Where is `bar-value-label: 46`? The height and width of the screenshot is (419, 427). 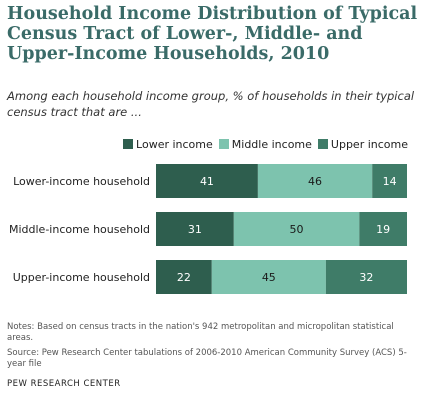
bar-value-label: 46 is located at coordinates (315, 181).